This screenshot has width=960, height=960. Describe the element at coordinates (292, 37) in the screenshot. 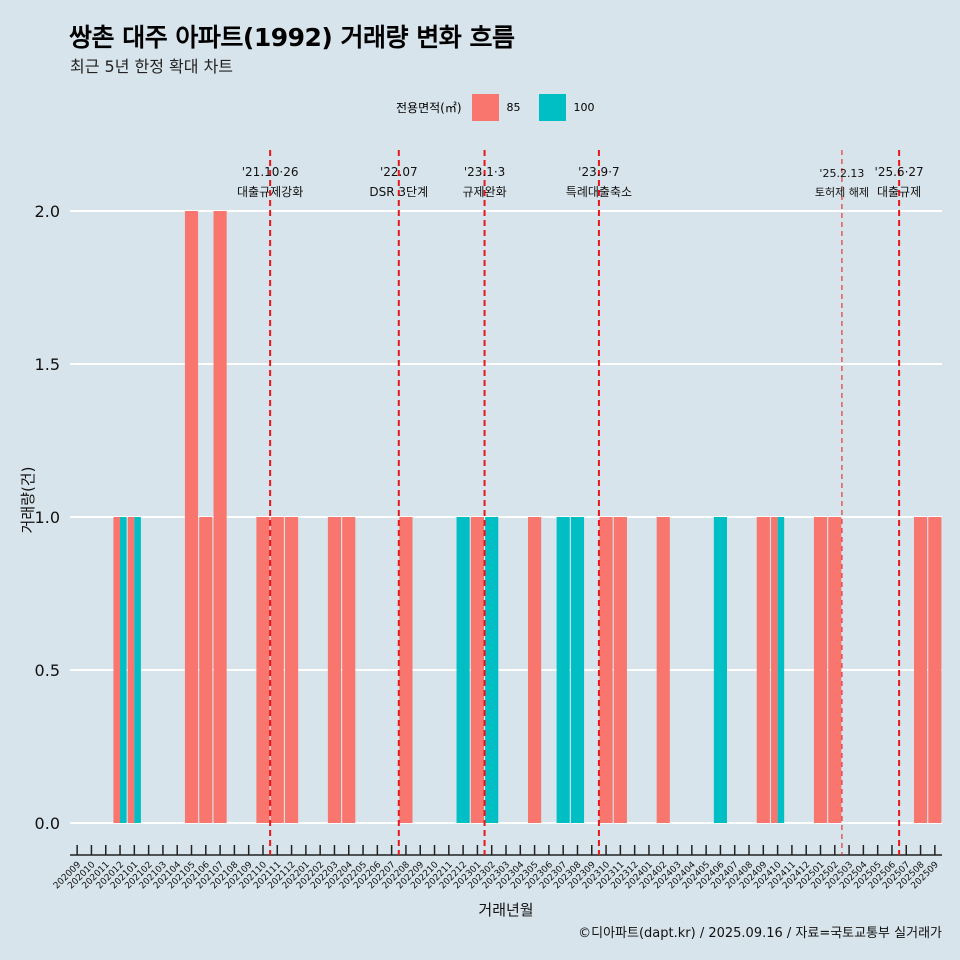

I see `chart-title: 쌍촌 대주 아파트(1992) 거래량 변화 흐름` at that location.